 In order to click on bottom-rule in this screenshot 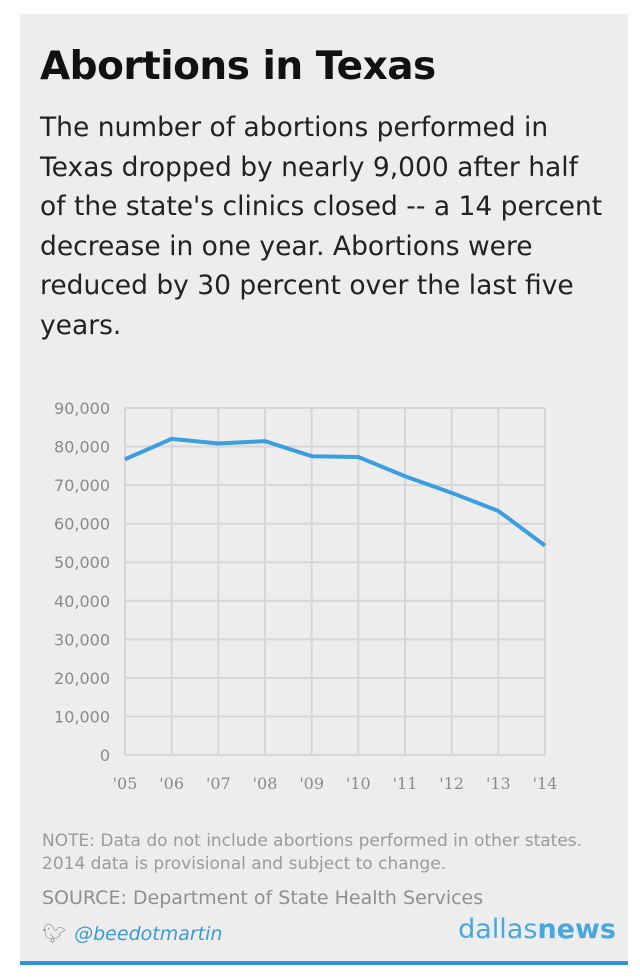, I will do `click(324, 963)`.